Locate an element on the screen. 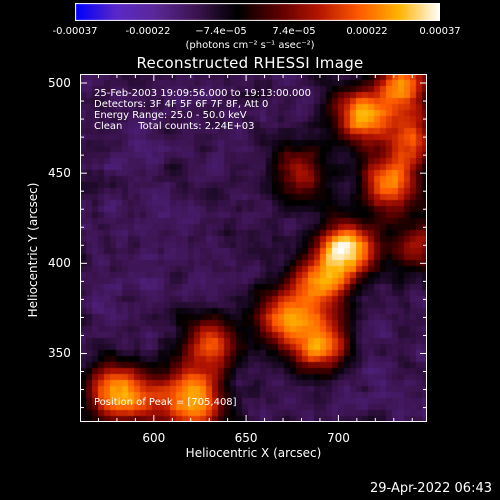 The width and height of the screenshot is (500, 500). chart-title: Reconstructed RHESSI Image is located at coordinates (250, 63).